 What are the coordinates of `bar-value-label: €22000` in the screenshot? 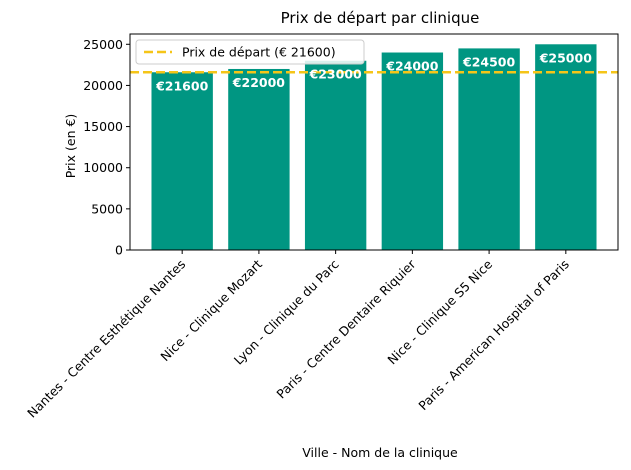 It's located at (258, 82).